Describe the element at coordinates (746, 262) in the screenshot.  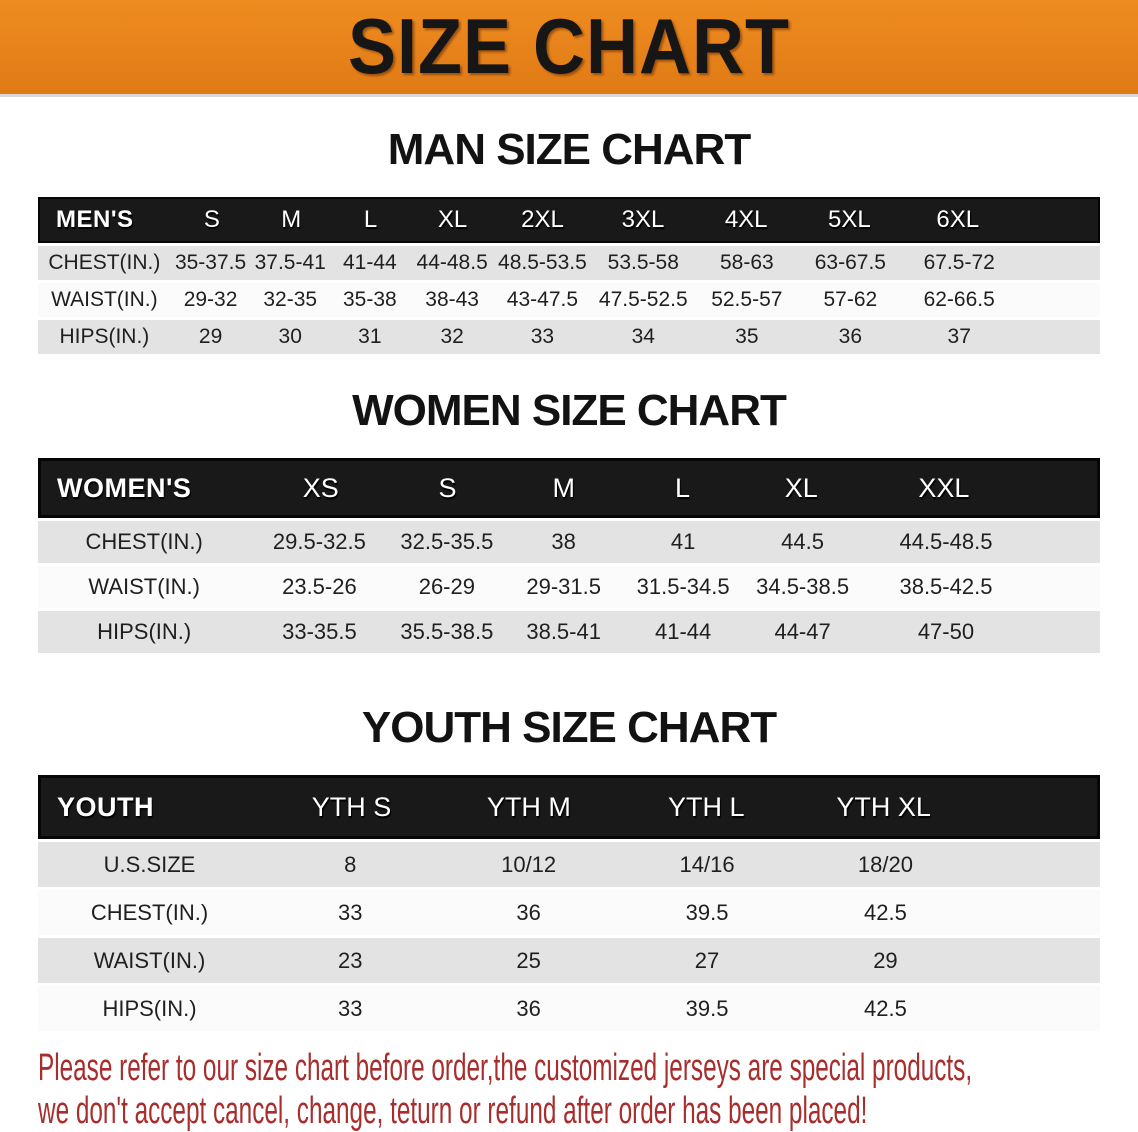
I see `table-cell: 58-63` at that location.